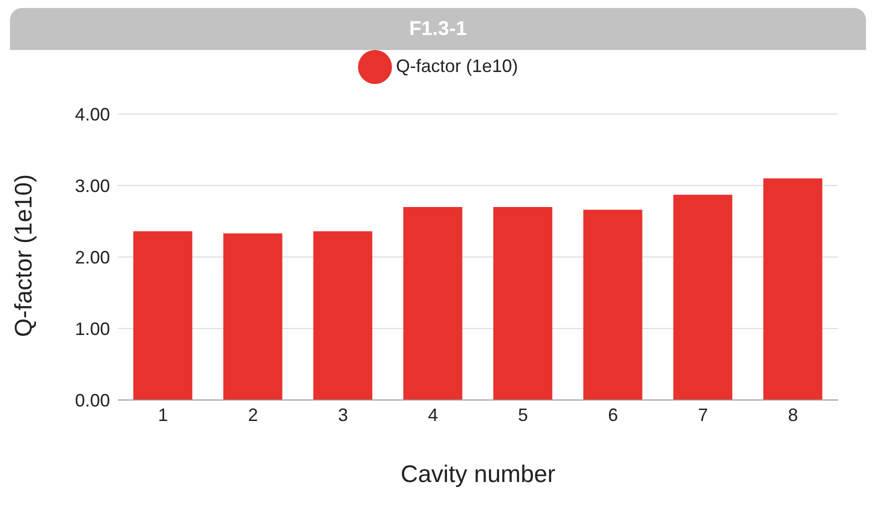  Describe the element at coordinates (343, 414) in the screenshot. I see `x-tick-label: 3` at that location.